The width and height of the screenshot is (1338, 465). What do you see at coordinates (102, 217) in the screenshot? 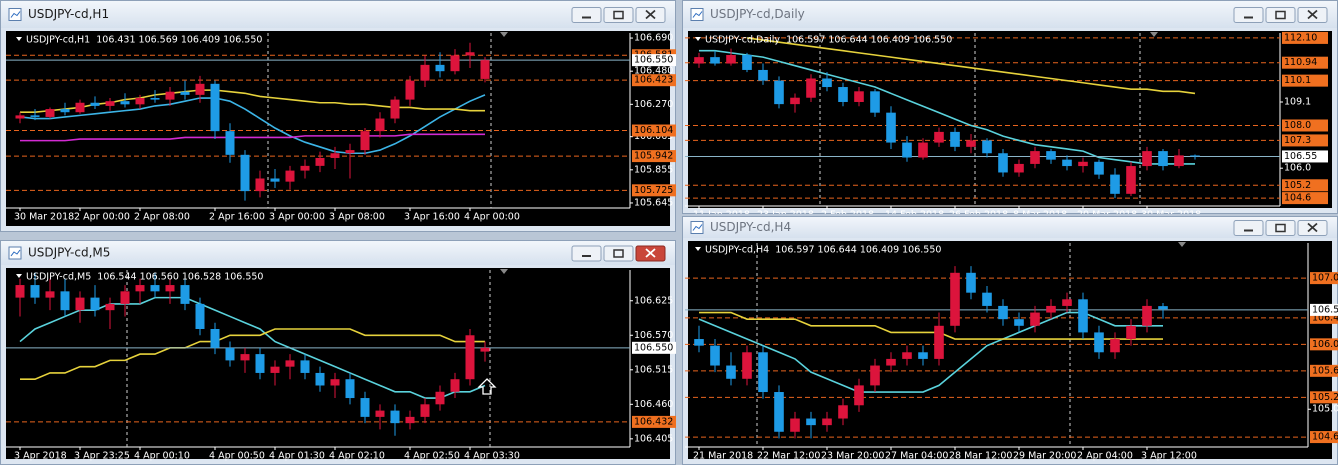
I see `x-tick-label: 2 Apr 00:00` at bounding box center [102, 217].